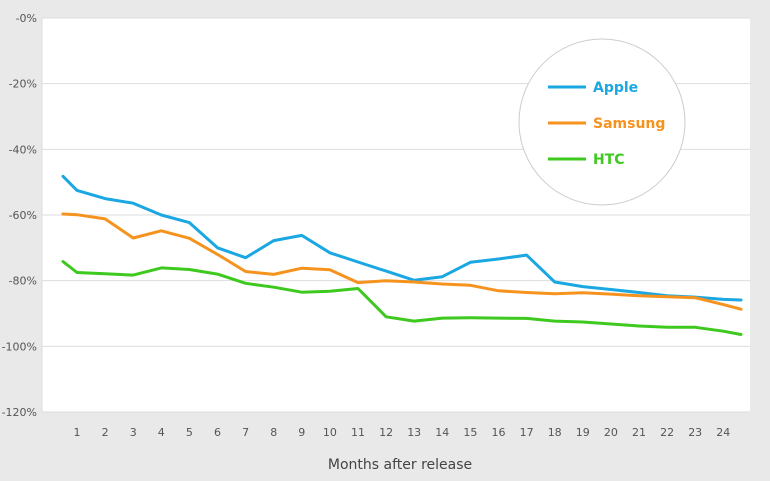 This screenshot has height=481, width=770. What do you see at coordinates (330, 432) in the screenshot?
I see `x-tick-label: 10` at bounding box center [330, 432].